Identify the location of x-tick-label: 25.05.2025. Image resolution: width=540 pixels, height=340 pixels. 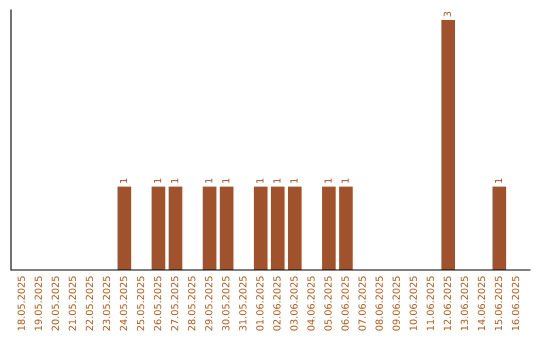
(140, 303).